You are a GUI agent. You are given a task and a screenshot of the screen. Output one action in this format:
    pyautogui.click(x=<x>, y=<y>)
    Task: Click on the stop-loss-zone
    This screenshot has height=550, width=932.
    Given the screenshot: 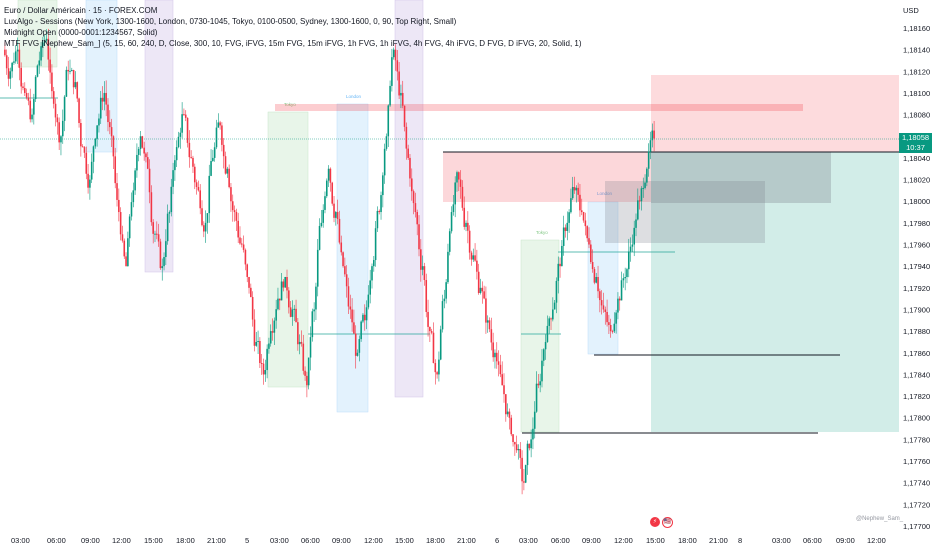 What is the action you would take?
    pyautogui.click(x=775, y=113)
    